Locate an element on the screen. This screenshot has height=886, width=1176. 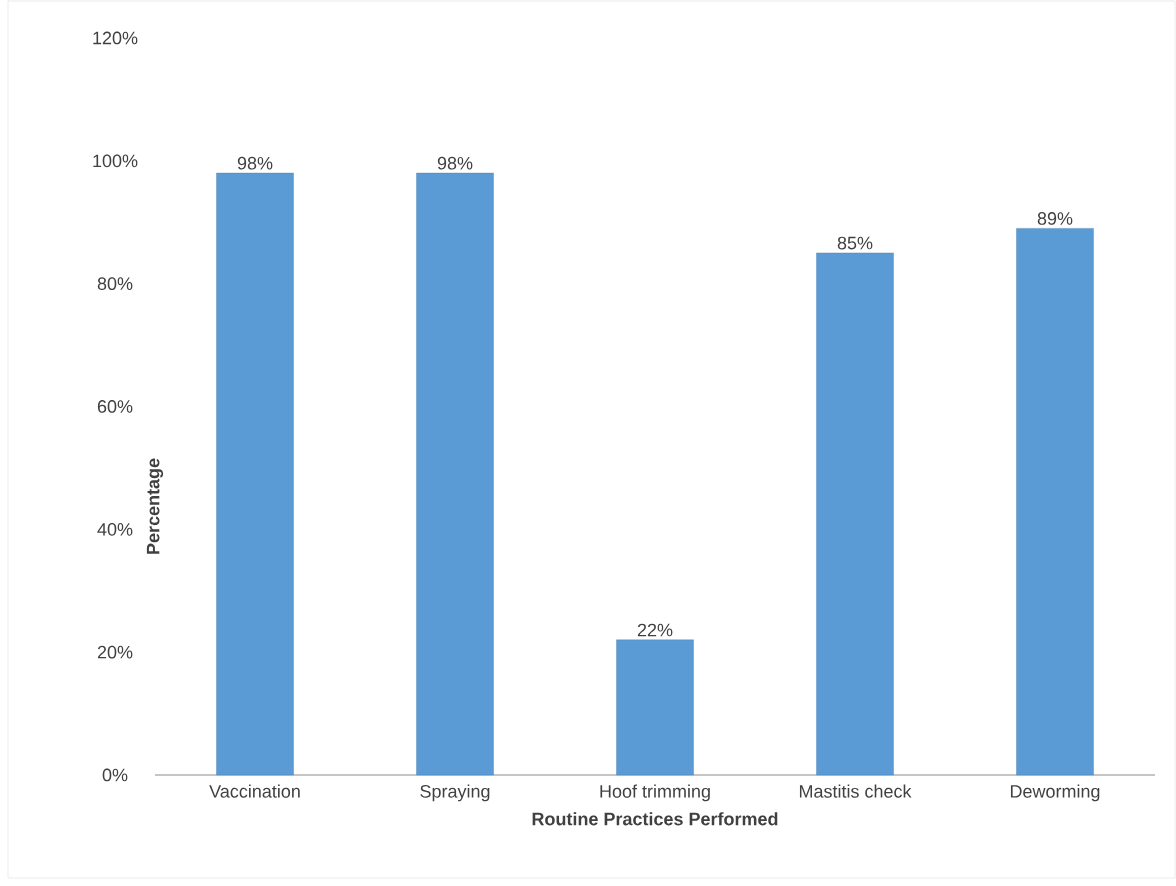
y-tick-label: 100% is located at coordinates (115, 161).